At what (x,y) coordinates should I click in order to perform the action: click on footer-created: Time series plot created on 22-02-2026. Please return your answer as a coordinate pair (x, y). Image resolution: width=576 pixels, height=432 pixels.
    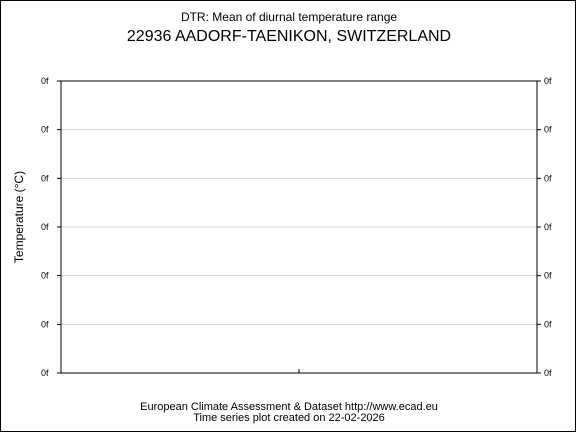
    Looking at the image, I should click on (289, 418).